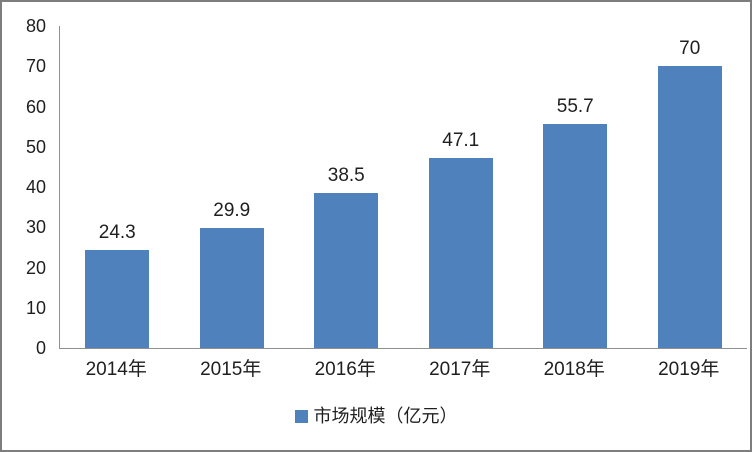 The width and height of the screenshot is (752, 452). What do you see at coordinates (40, 348) in the screenshot?
I see `y-tick-label: 0` at bounding box center [40, 348].